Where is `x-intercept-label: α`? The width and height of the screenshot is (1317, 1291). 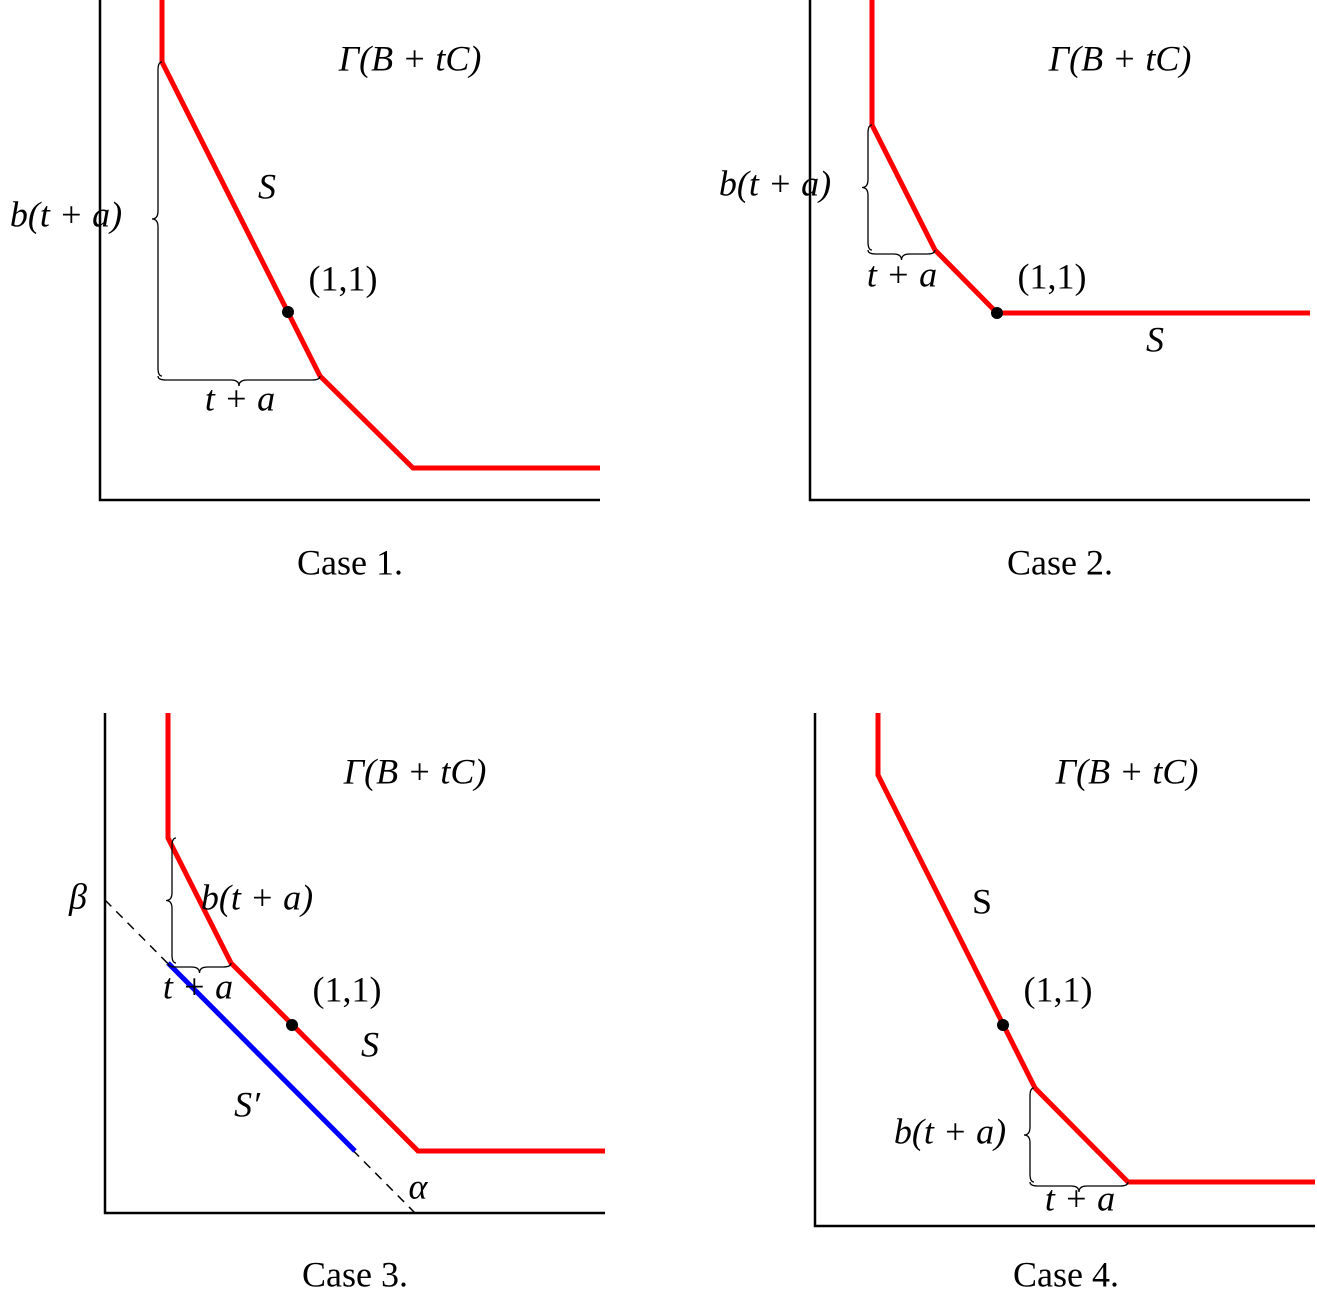 x-intercept-label: α is located at coordinates (419, 1186).